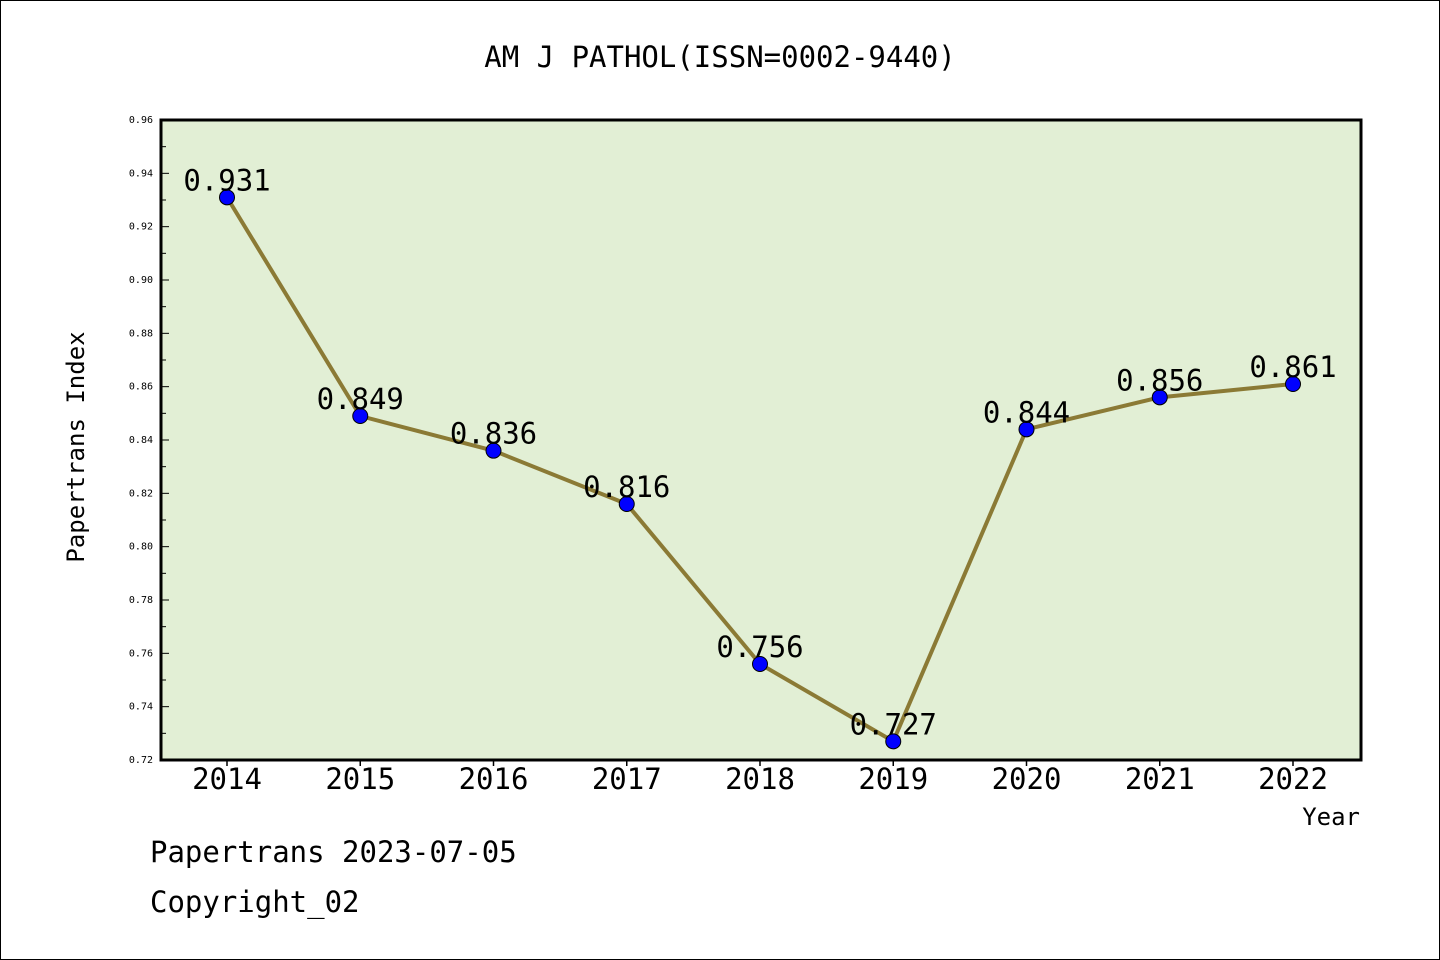  I want to click on x-tick-label: 2018, so click(760, 779).